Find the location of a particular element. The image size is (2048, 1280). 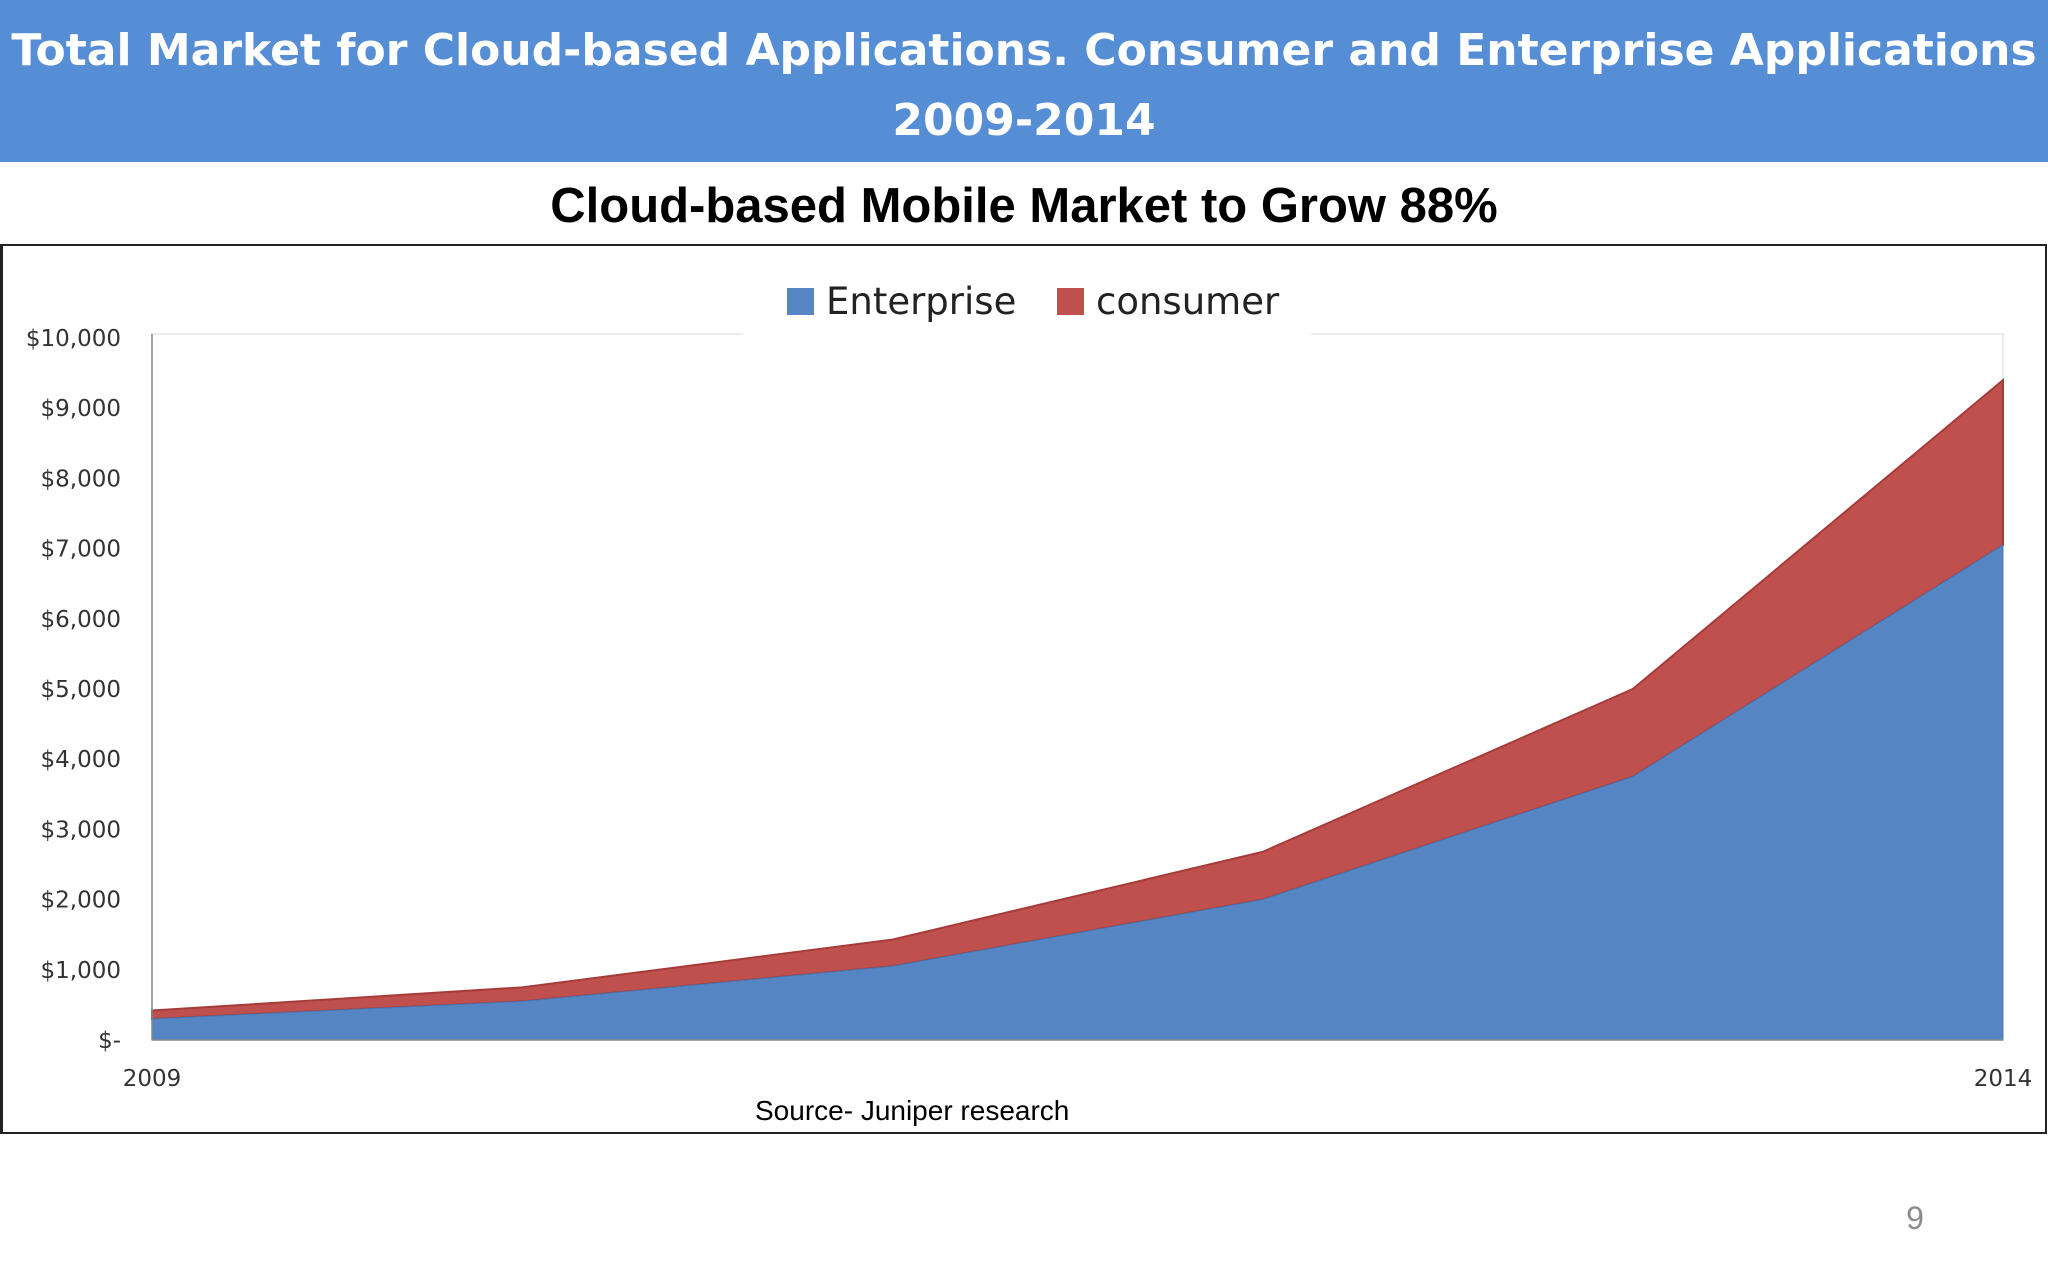

y-tick-label: $5,000 is located at coordinates (81, 690).